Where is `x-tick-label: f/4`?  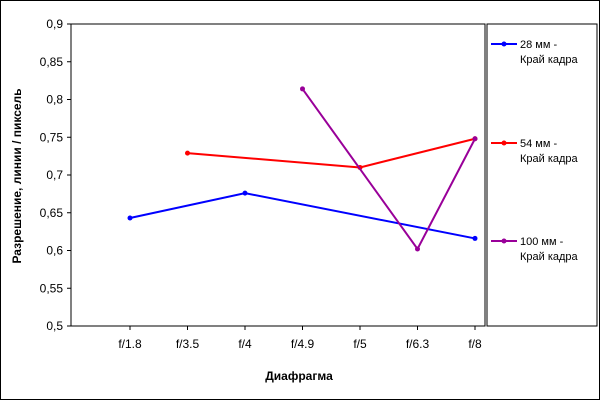 x-tick-label: f/4 is located at coordinates (245, 344).